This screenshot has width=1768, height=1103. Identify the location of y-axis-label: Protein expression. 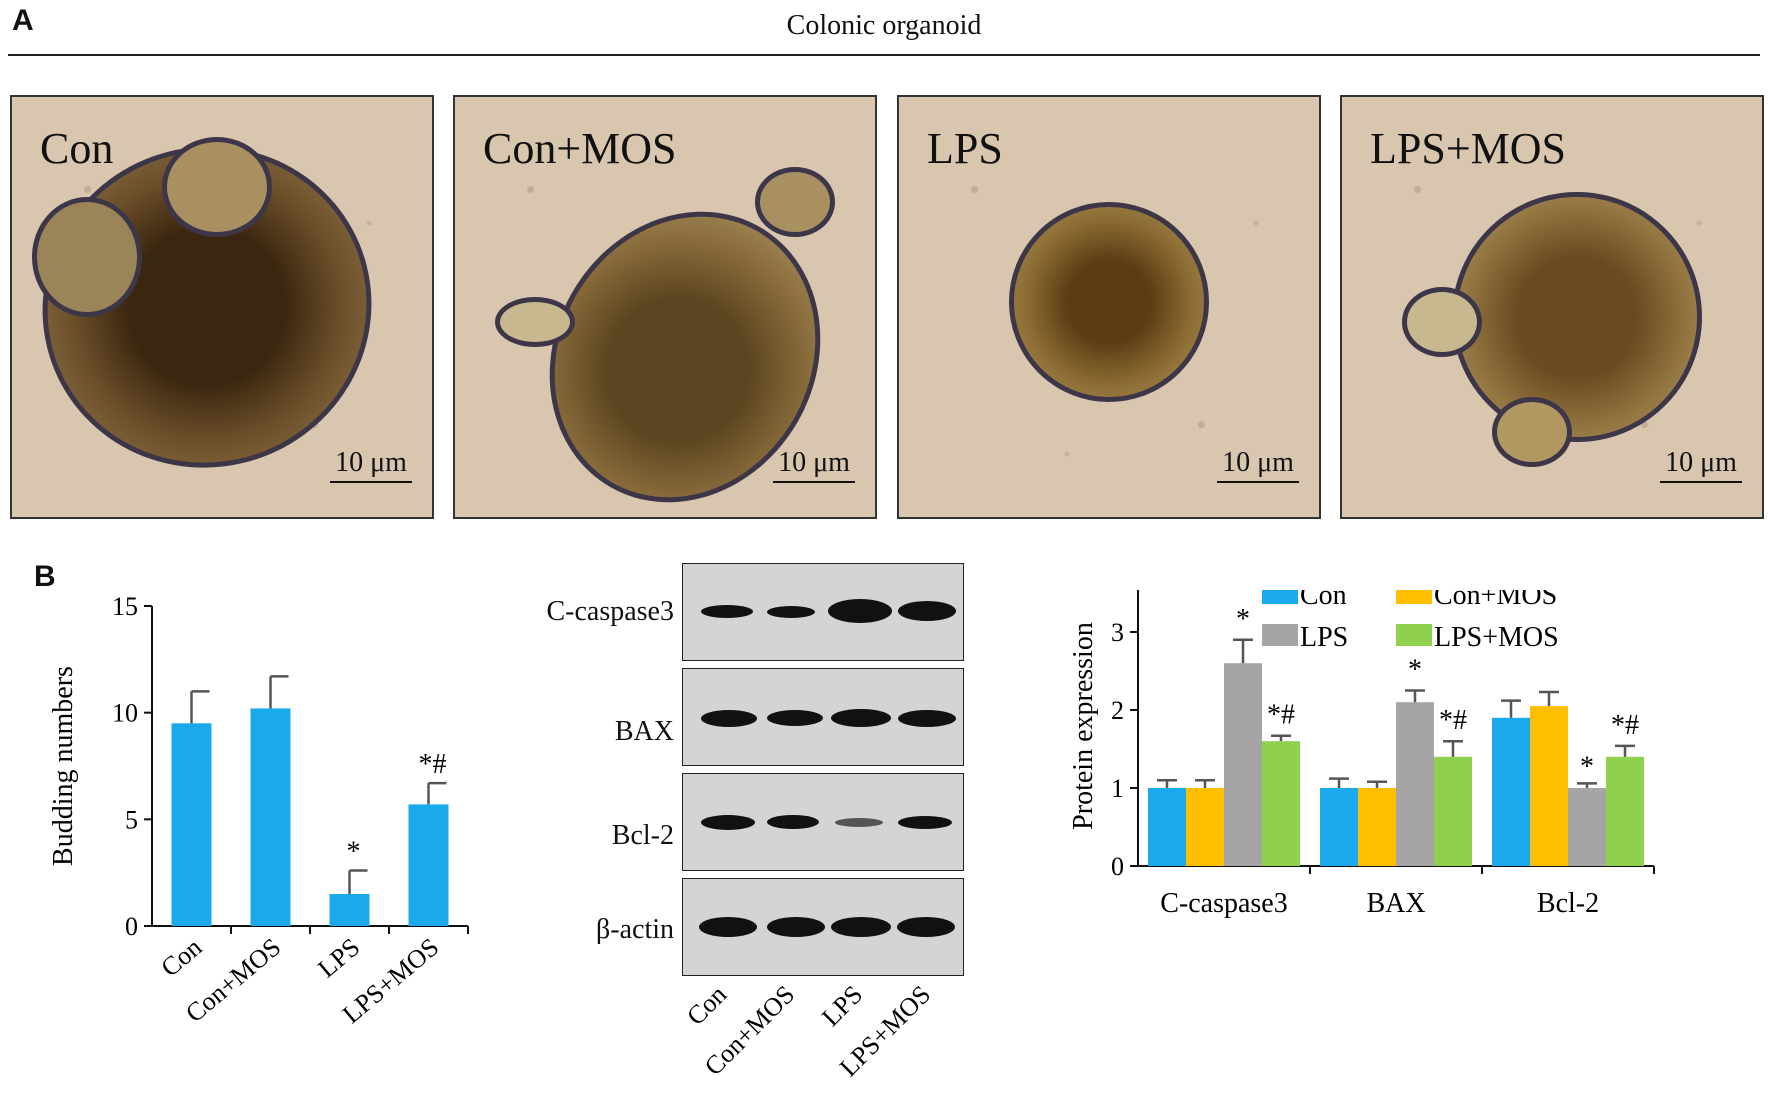
(1083, 726).